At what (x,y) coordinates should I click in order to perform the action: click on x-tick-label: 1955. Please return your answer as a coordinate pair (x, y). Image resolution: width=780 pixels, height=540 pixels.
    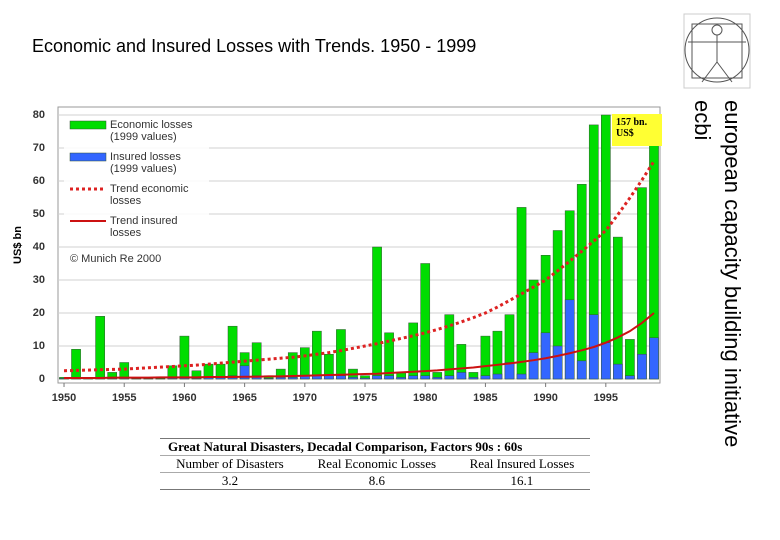
    Looking at the image, I should click on (124, 398).